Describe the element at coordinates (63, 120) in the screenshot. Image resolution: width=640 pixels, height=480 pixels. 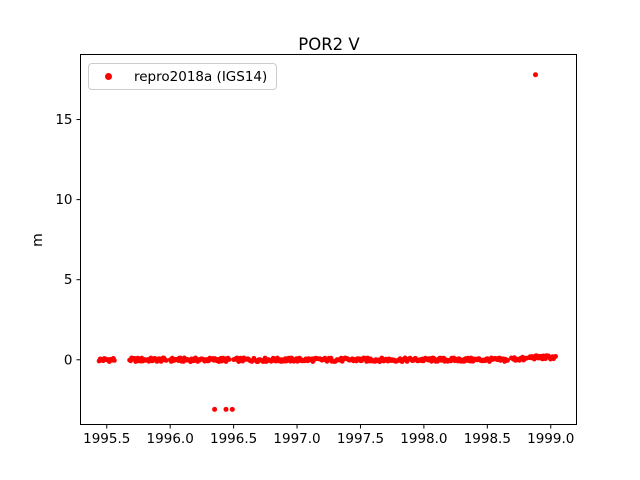
I see `y-tick-label: 15` at that location.